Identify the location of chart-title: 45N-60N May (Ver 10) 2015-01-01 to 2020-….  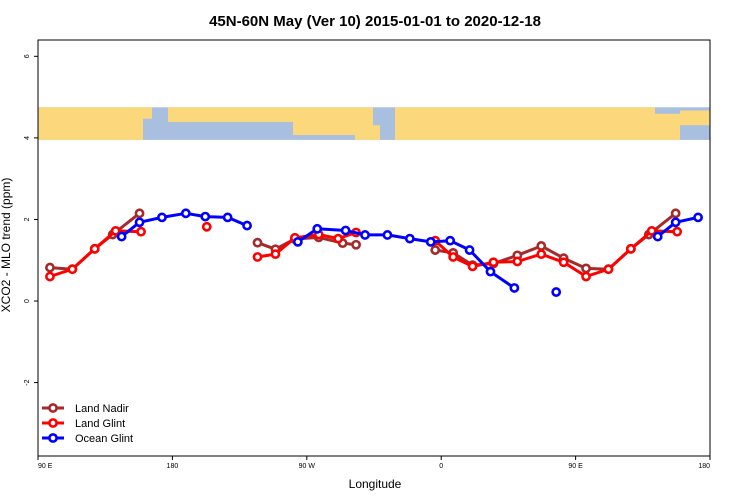
(375, 21).